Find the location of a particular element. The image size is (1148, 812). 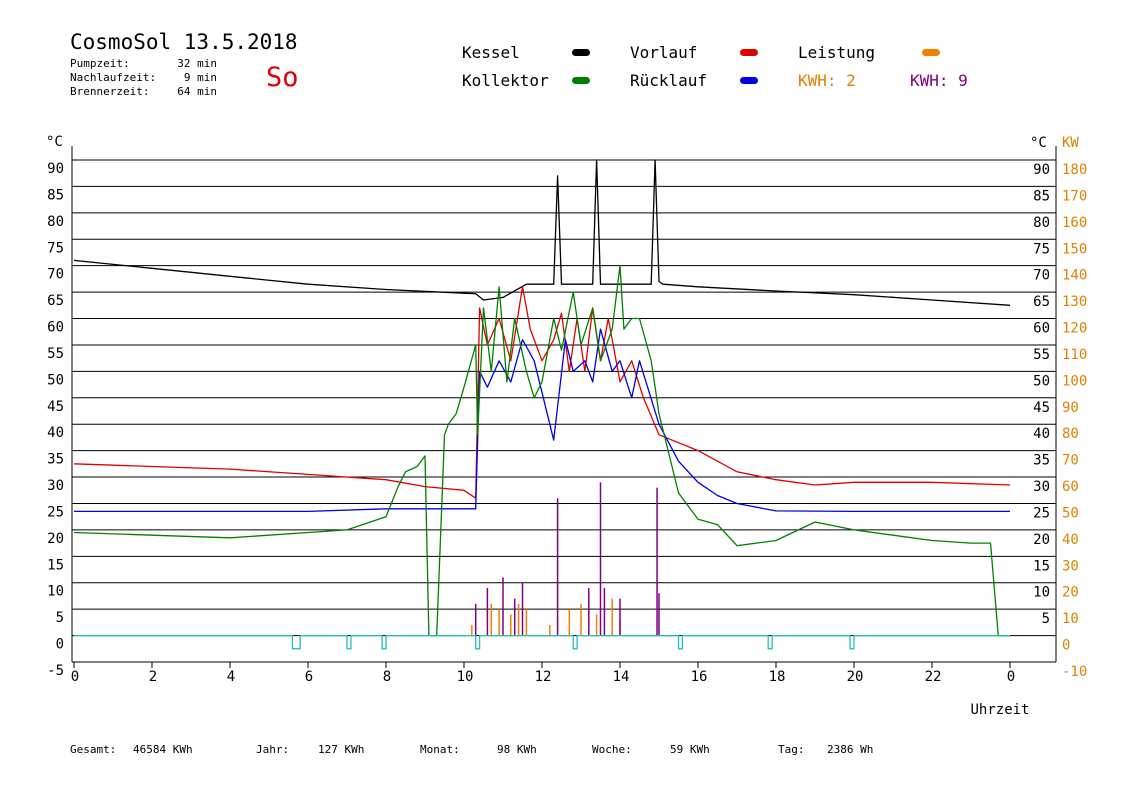

y2-tick-label: 170 is located at coordinates (1074, 196).